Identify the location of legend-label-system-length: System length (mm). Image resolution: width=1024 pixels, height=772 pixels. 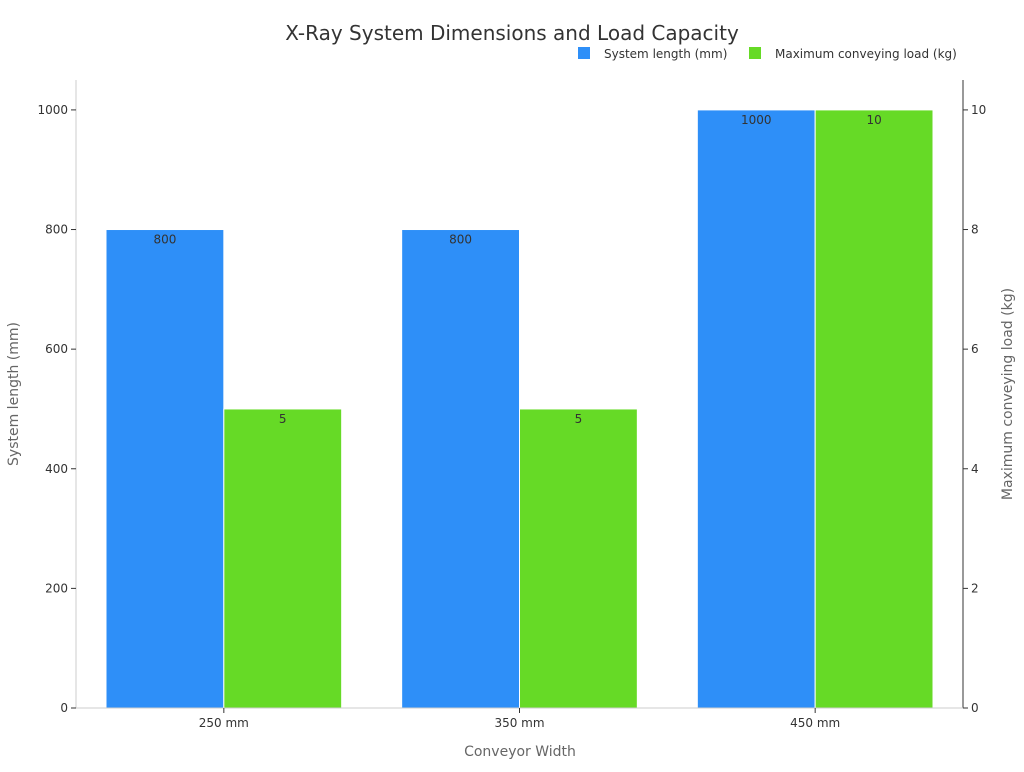
(665, 54).